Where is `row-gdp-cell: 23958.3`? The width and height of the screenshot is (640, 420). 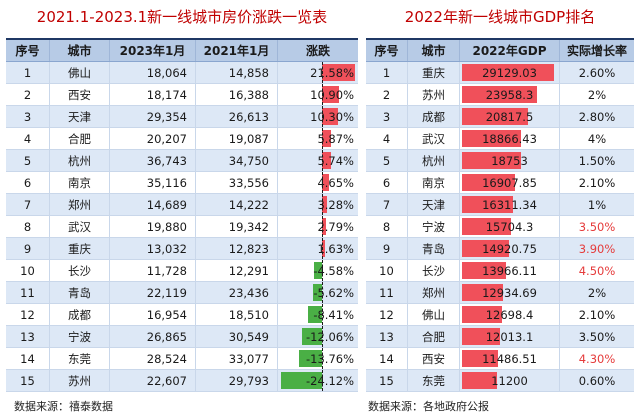 row-gdp-cell: 23958.3 is located at coordinates (510, 94).